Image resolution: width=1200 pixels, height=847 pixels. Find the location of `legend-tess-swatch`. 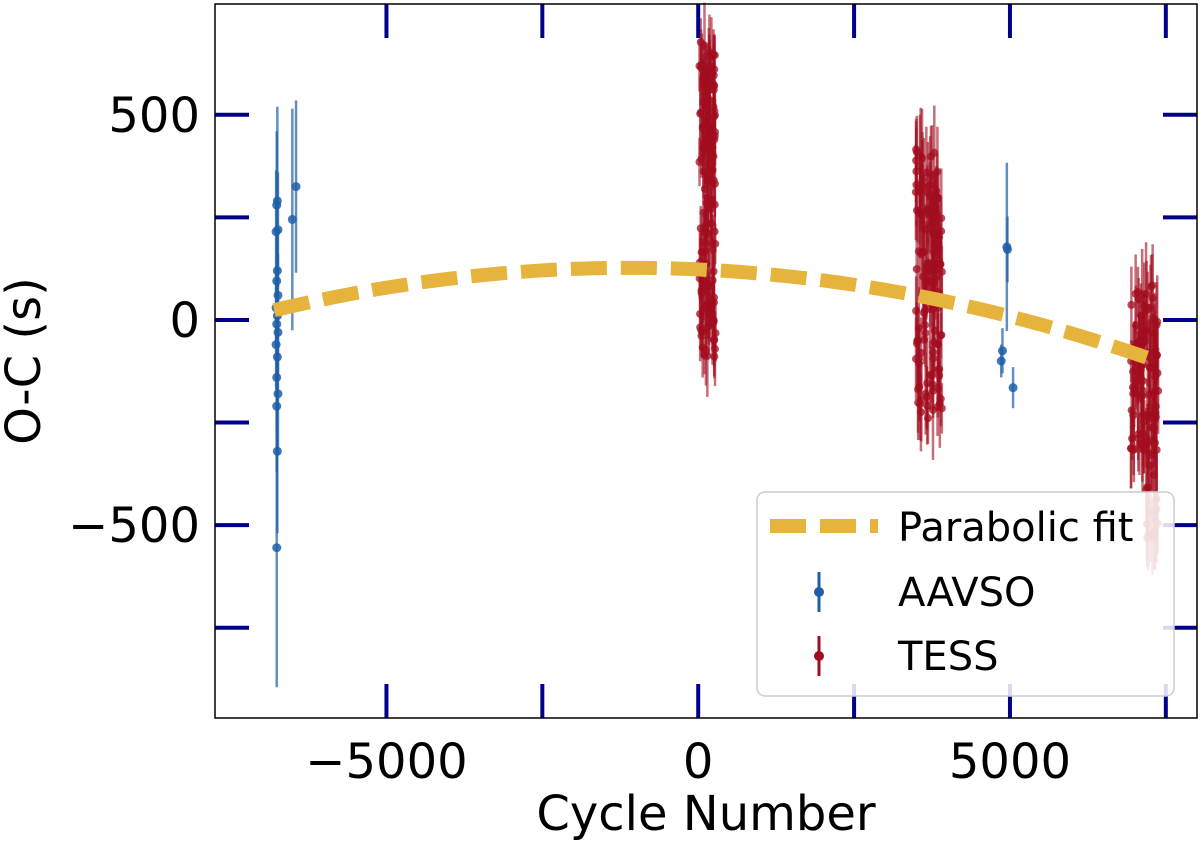

legend-tess-swatch is located at coordinates (819, 656).